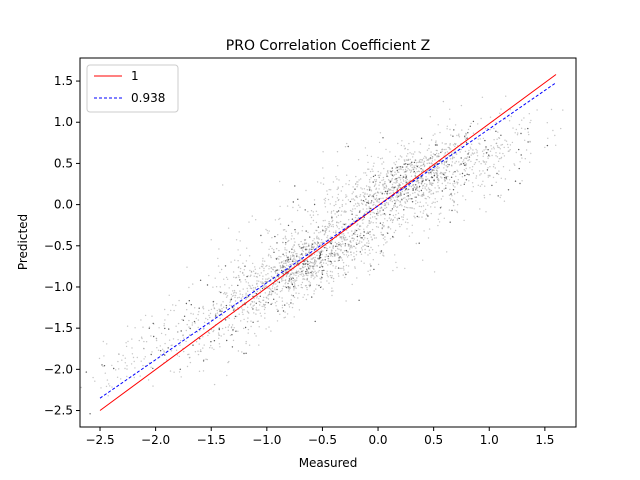 This screenshot has width=640, height=480. I want to click on y-tick-label: −2.5, so click(58, 411).